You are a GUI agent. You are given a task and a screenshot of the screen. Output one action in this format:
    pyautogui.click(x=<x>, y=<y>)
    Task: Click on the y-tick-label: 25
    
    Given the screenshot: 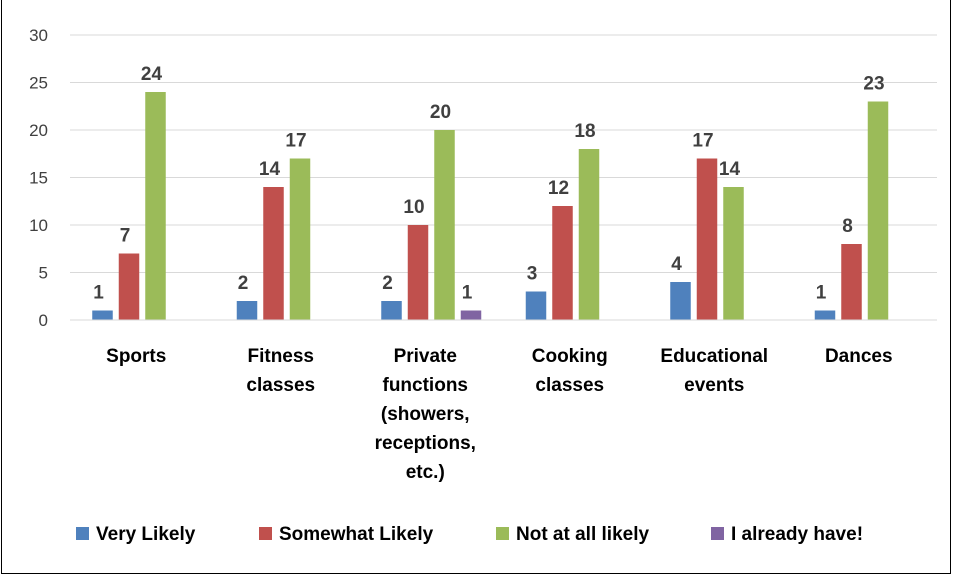 What is the action you would take?
    pyautogui.click(x=38, y=83)
    